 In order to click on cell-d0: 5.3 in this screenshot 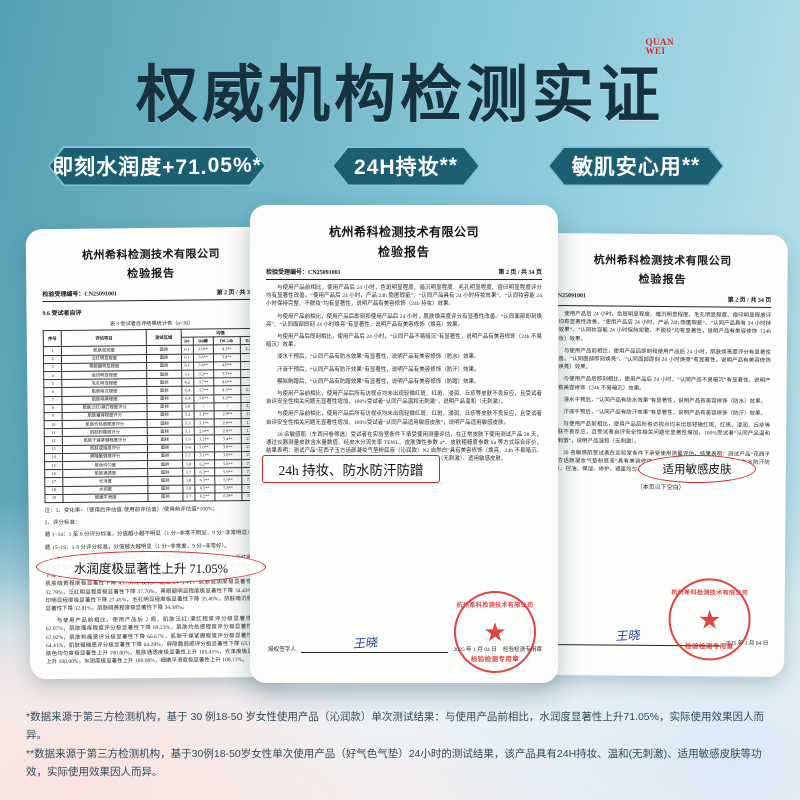, I will do `click(187, 423)`.